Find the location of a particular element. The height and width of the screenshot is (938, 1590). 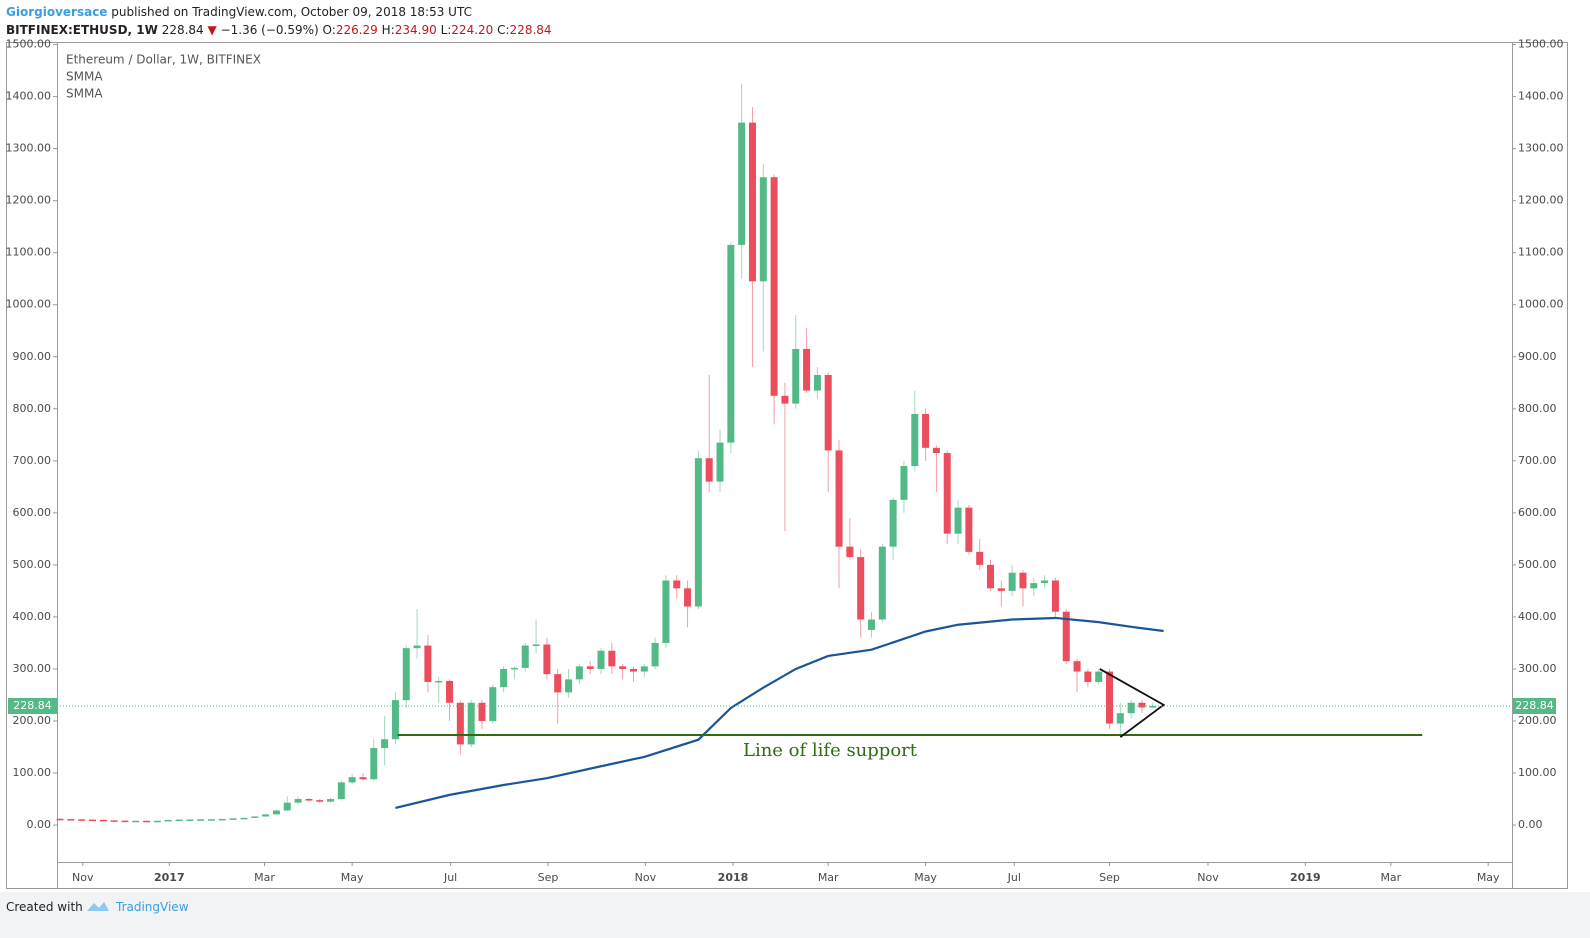

y-tick-label: 500.00 is located at coordinates (32, 564).